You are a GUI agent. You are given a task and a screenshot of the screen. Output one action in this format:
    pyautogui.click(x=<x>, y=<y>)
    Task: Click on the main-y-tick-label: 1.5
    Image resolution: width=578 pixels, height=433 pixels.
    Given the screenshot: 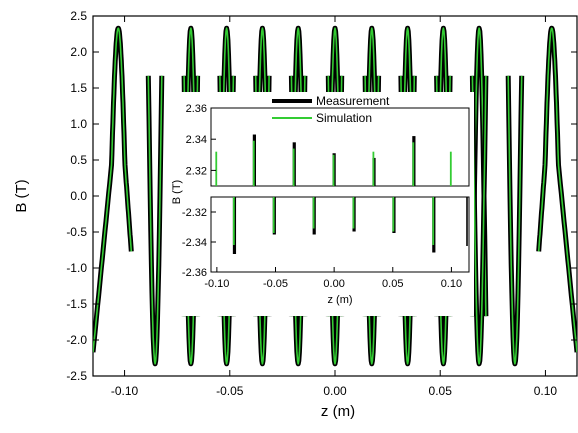 What is the action you would take?
    pyautogui.click(x=78, y=88)
    